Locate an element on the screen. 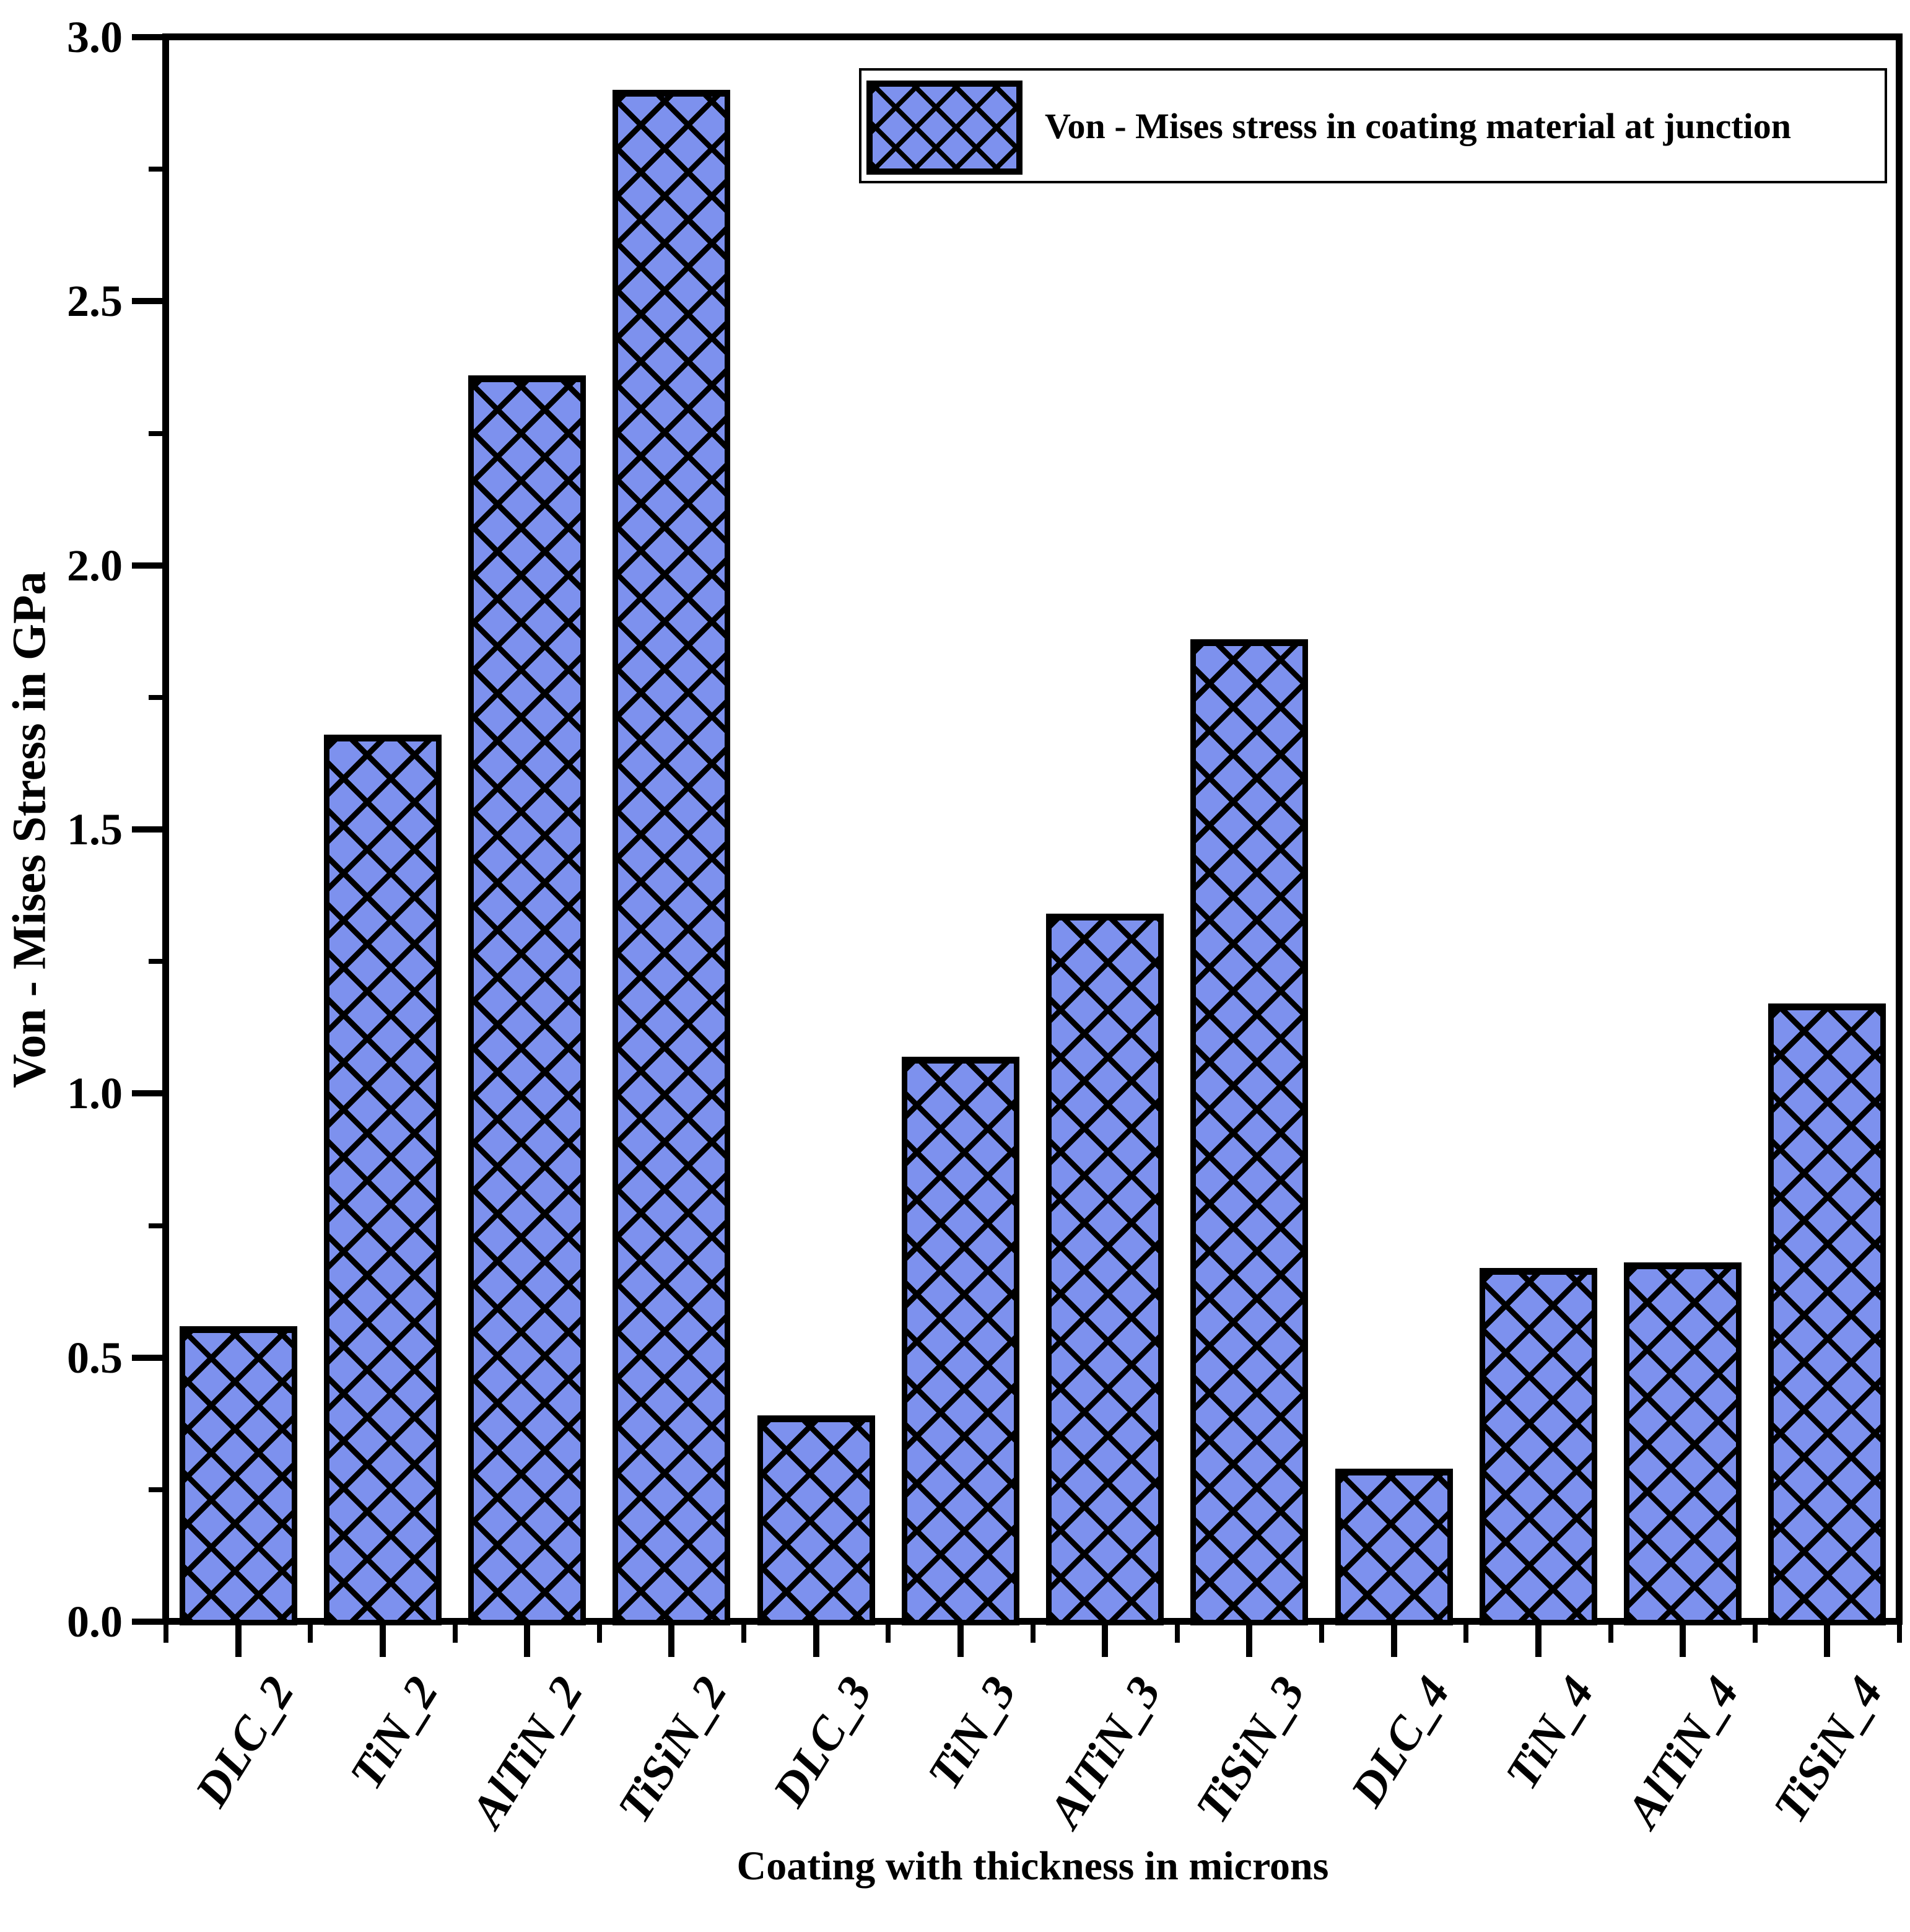  x-tick-label-TiN_4: TiN_4 is located at coordinates (1550, 1733).